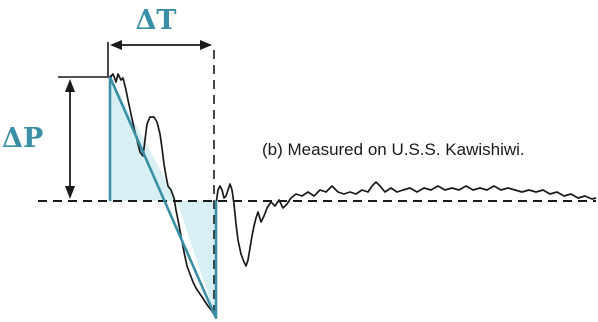 Image resolution: width=598 pixels, height=322 pixels. What do you see at coordinates (161, 45) in the screenshot?
I see `delta-t-arrow` at bounding box center [161, 45].